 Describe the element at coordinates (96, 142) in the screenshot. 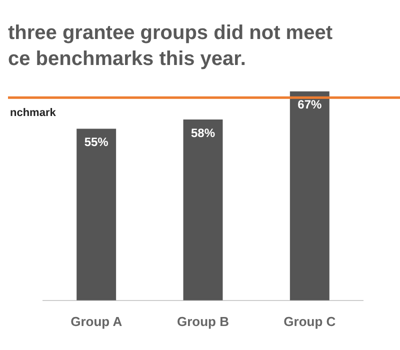

I see `data-label: 55%` at that location.